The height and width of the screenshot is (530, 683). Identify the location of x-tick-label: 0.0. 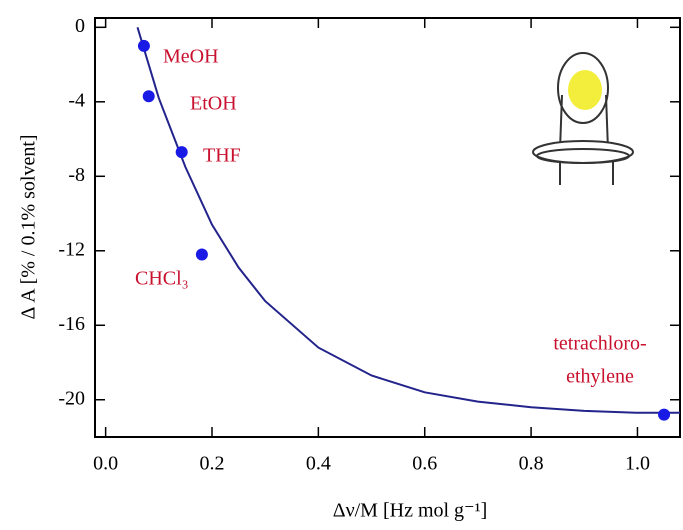
(105, 464).